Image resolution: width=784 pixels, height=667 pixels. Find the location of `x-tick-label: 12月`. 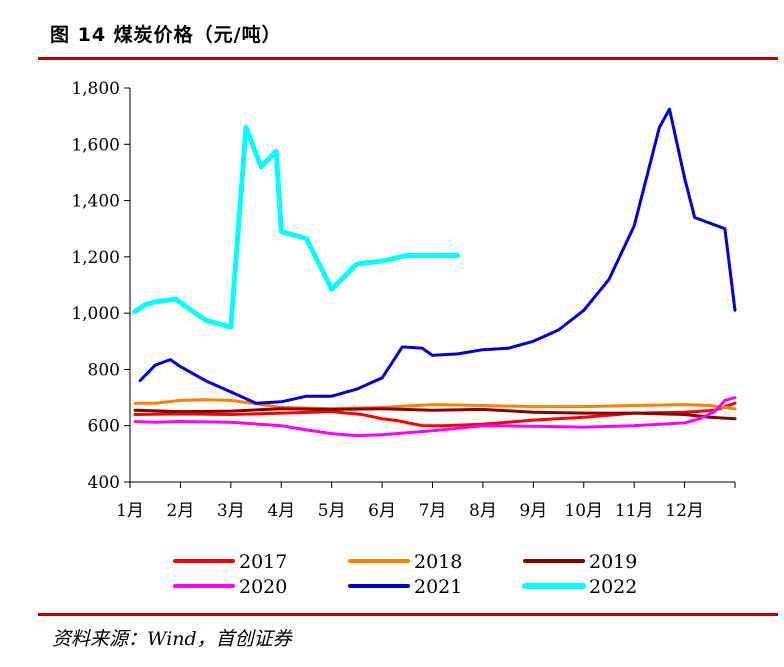

x-tick-label: 12月 is located at coordinates (684, 511).